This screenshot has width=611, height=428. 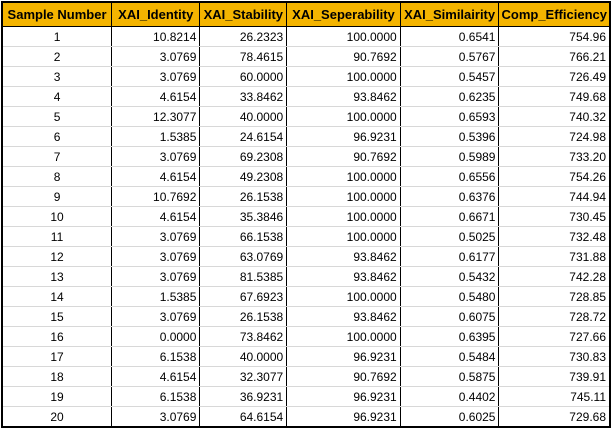 What do you see at coordinates (57, 76) in the screenshot?
I see `cell-sample-number: 3` at bounding box center [57, 76].